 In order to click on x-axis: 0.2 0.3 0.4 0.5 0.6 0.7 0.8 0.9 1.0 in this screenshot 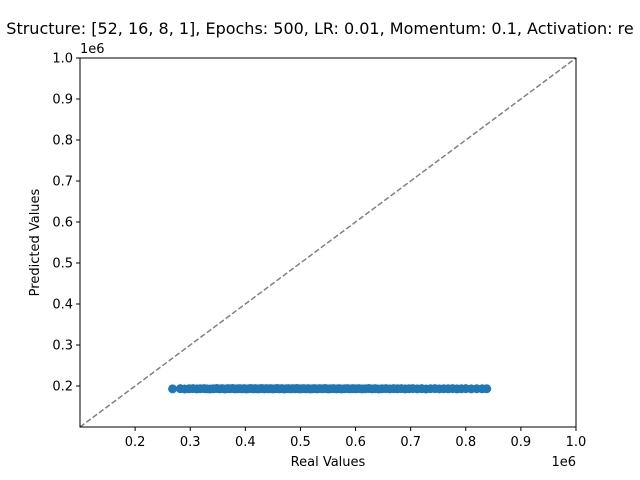, I will do `click(356, 438)`.